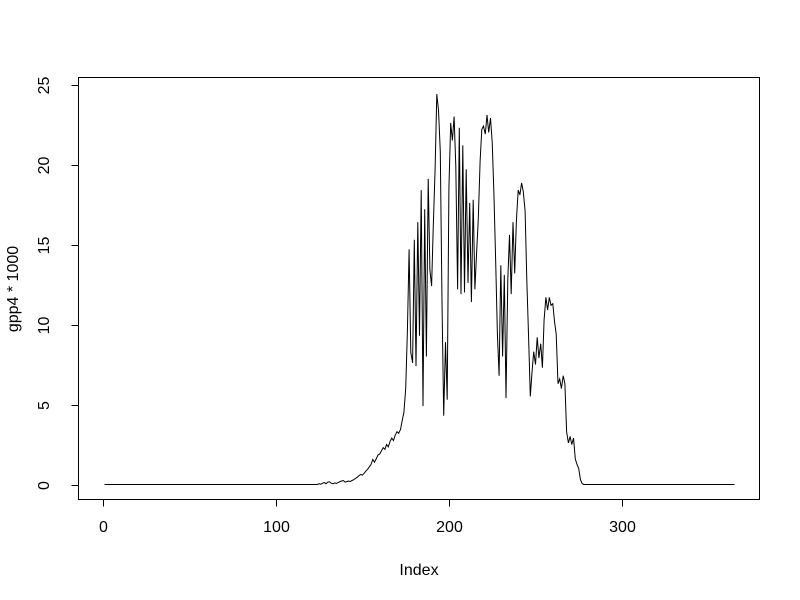 This screenshot has width=800, height=600. Describe the element at coordinates (44, 326) in the screenshot. I see `y-tick-label: 10` at that location.